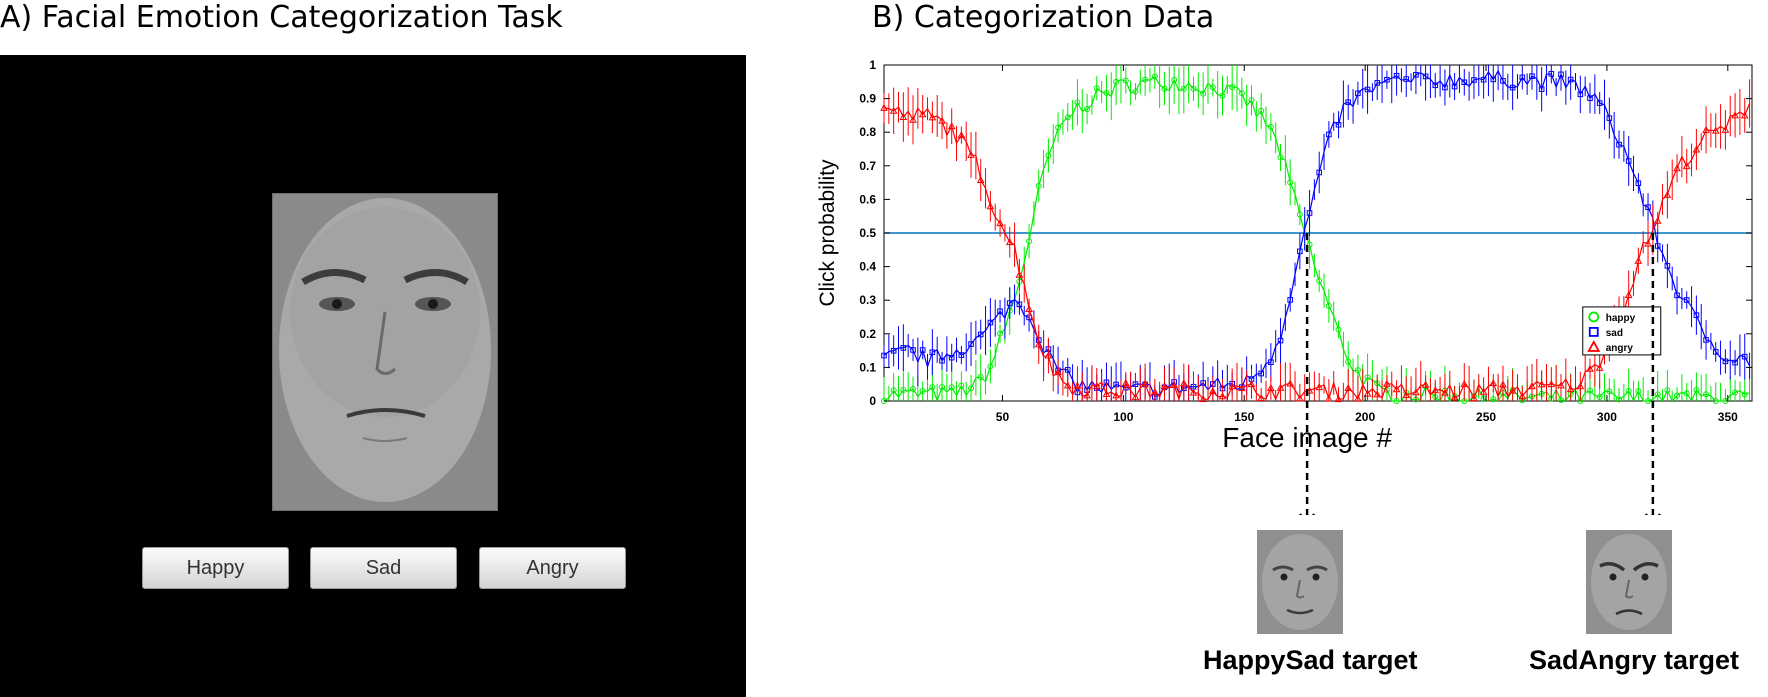  I want to click on x-tick-label: 350, so click(1728, 417).